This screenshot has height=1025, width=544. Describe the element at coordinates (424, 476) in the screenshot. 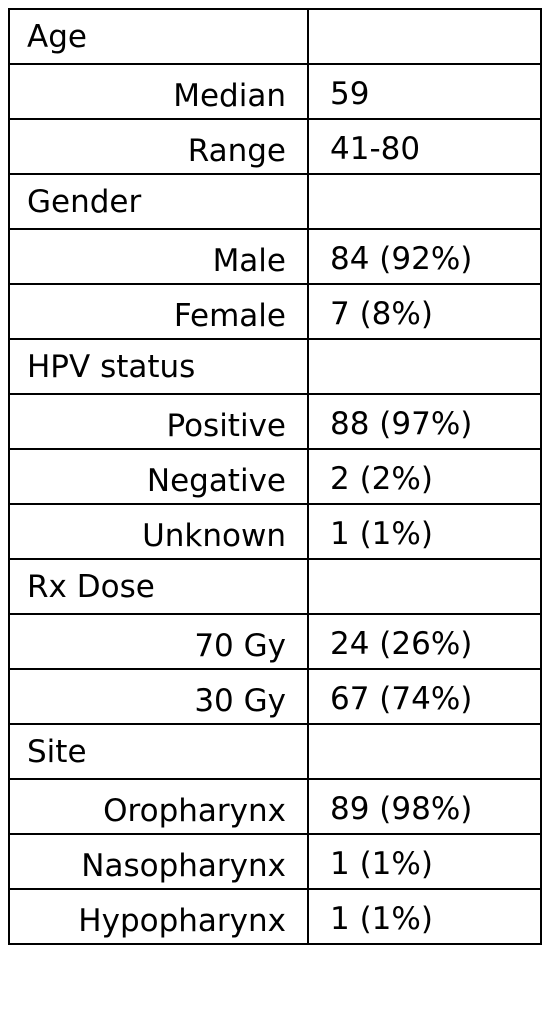

I see `row-value: 2 (2%)` at that location.